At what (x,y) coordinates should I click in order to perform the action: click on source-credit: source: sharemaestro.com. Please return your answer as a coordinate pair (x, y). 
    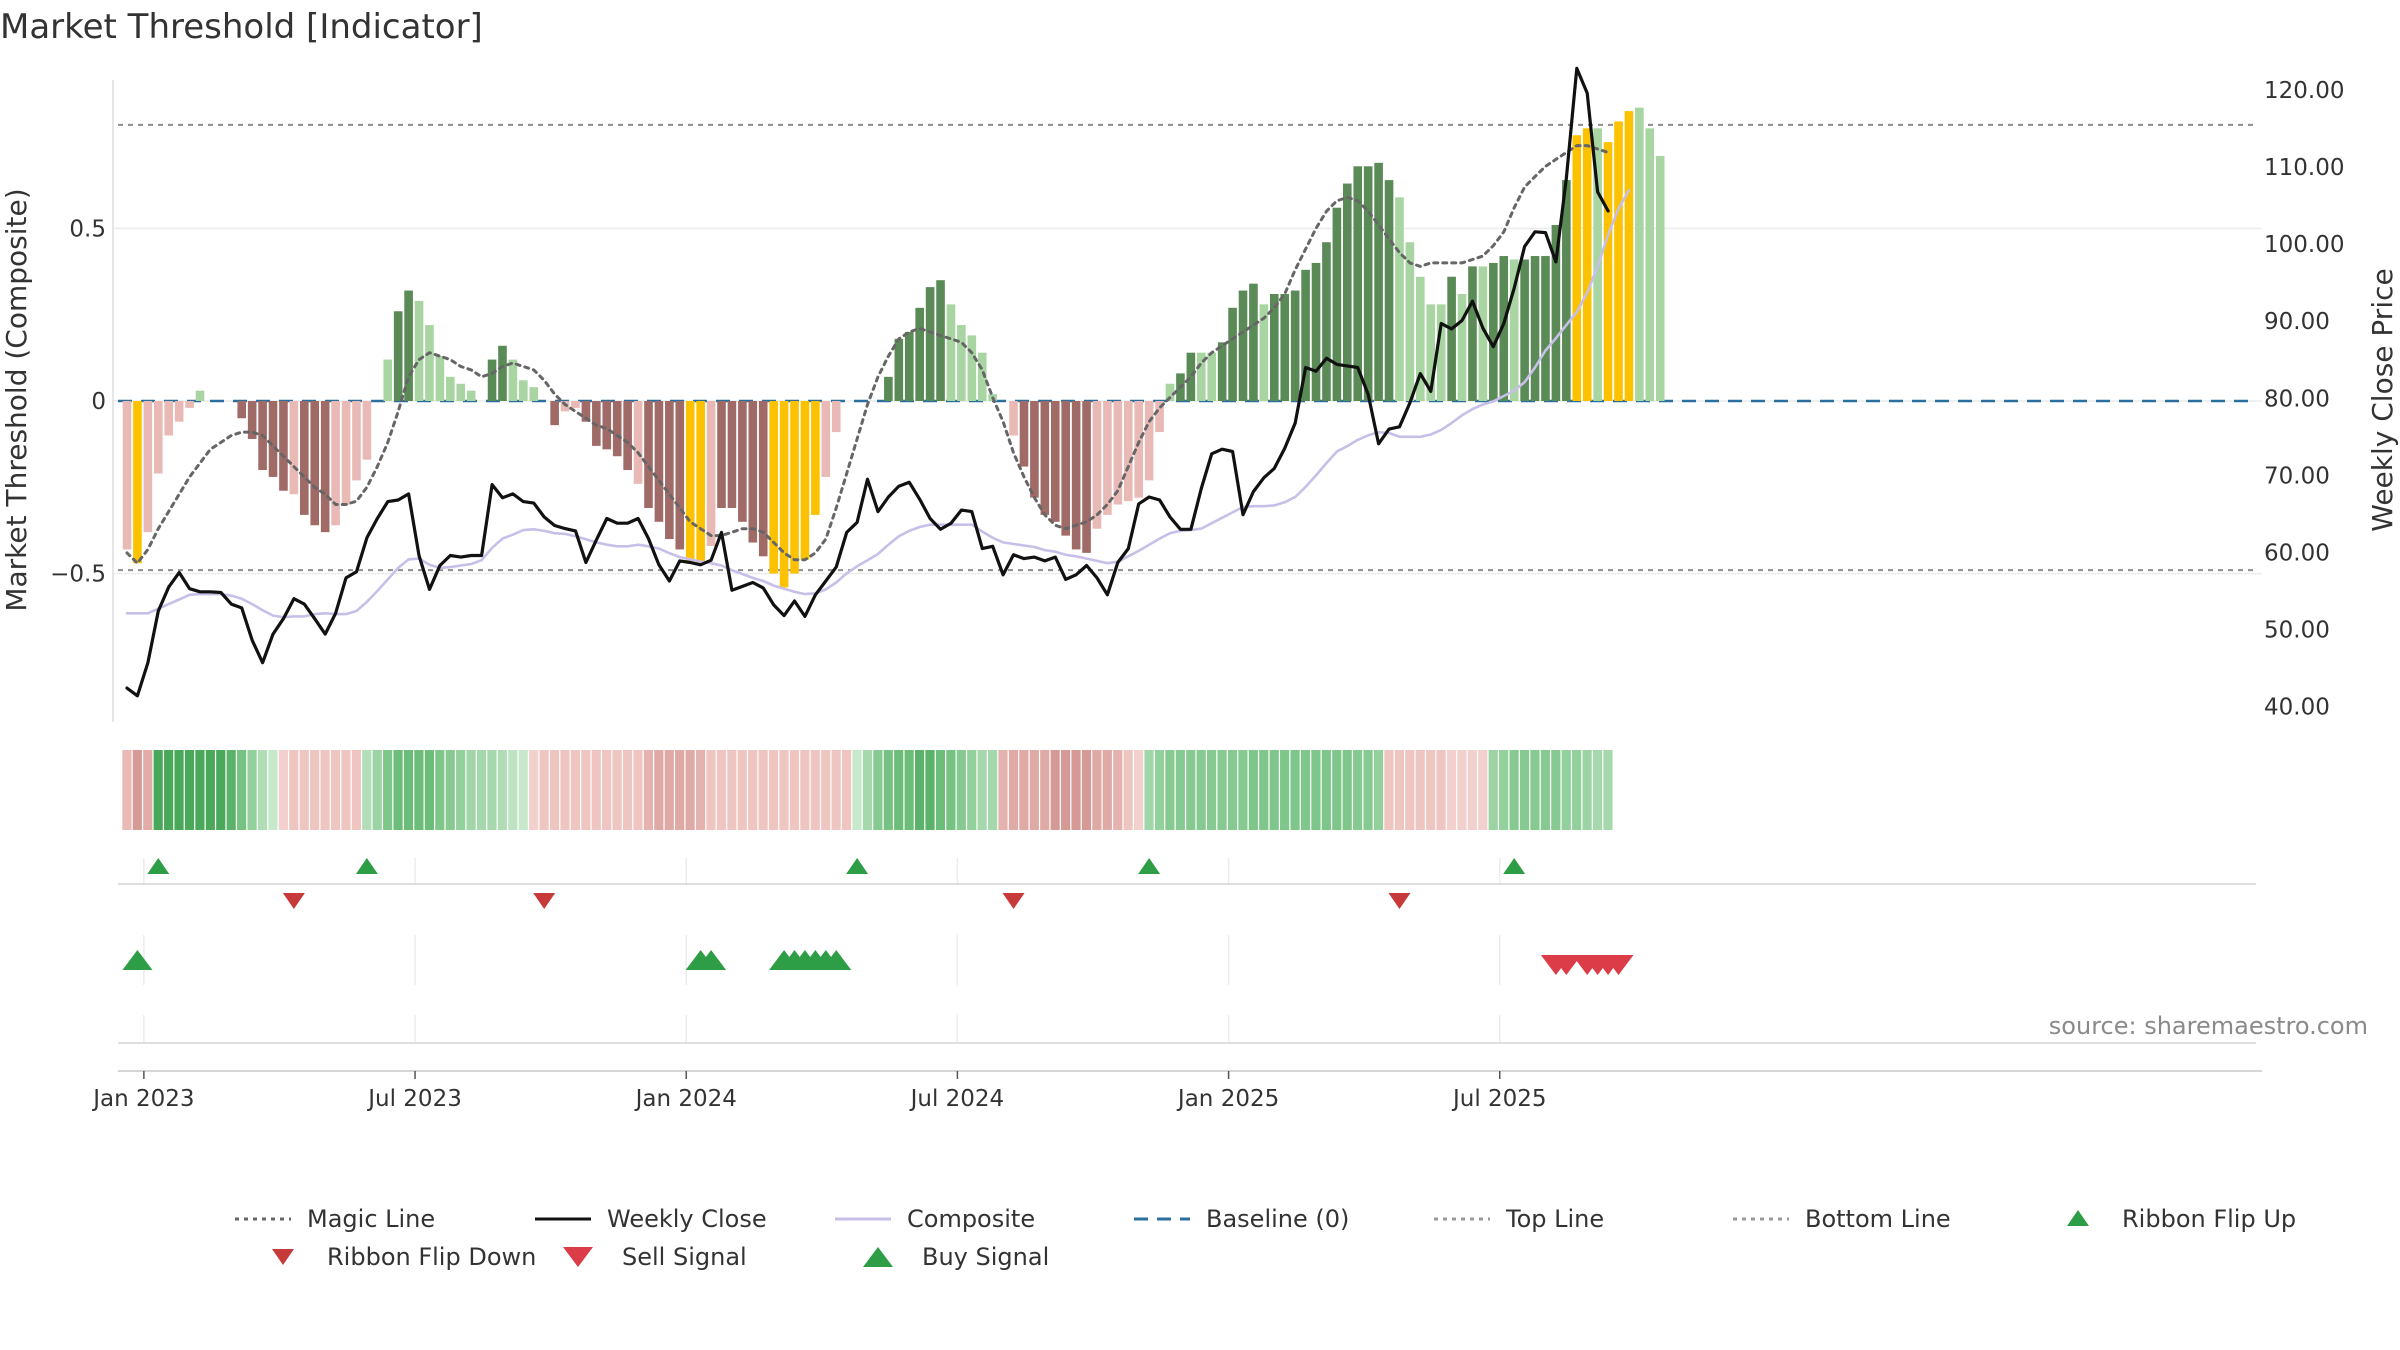
    Looking at the image, I should click on (2208, 1026).